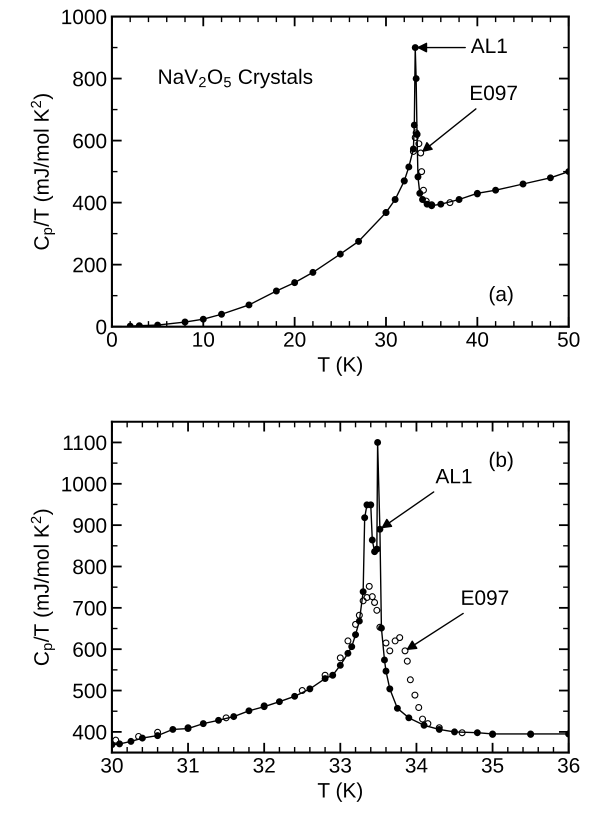 This screenshot has height=827, width=605. I want to click on x-tick-label: 50, so click(569, 339).